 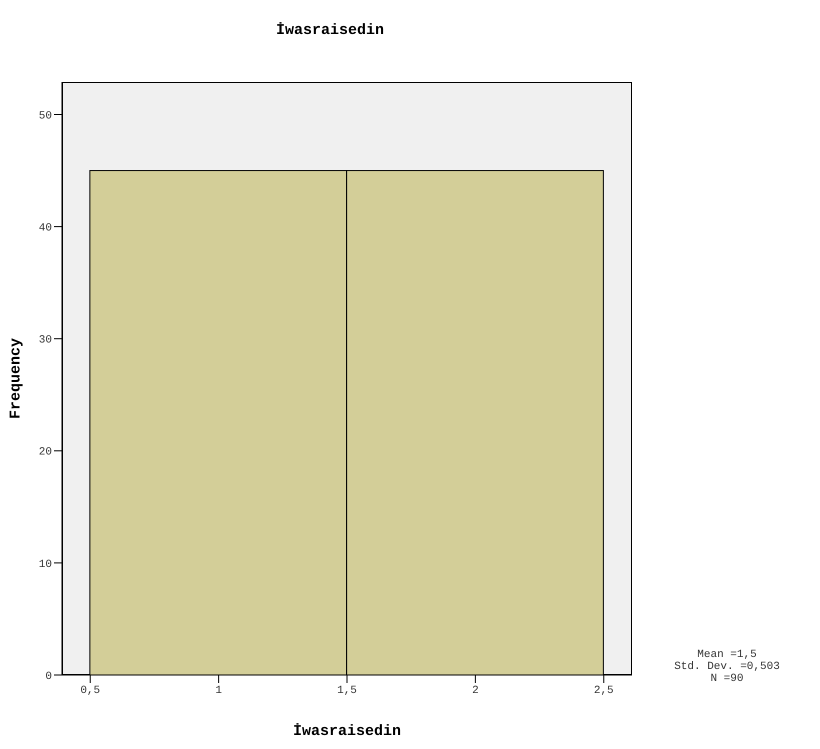 I want to click on y-tick-label: 50, so click(x=45, y=116).